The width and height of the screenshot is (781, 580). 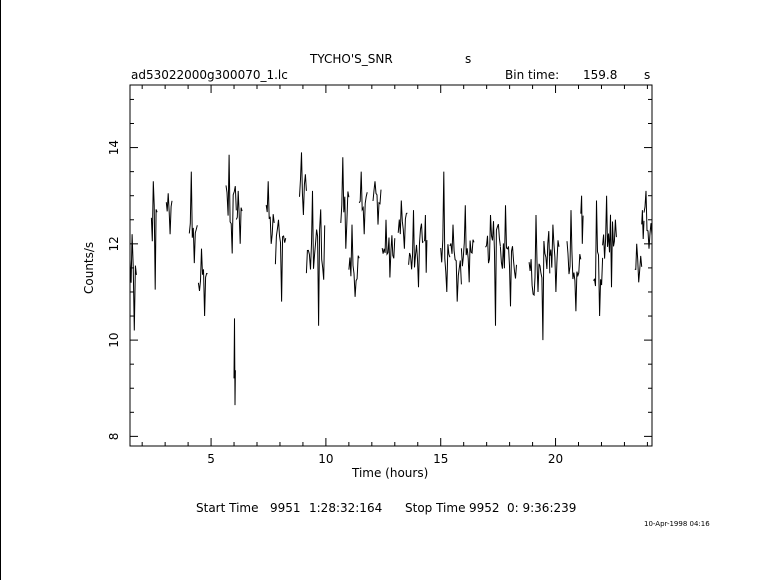 What do you see at coordinates (114, 437) in the screenshot?
I see `y-tick-label: 8` at bounding box center [114, 437].